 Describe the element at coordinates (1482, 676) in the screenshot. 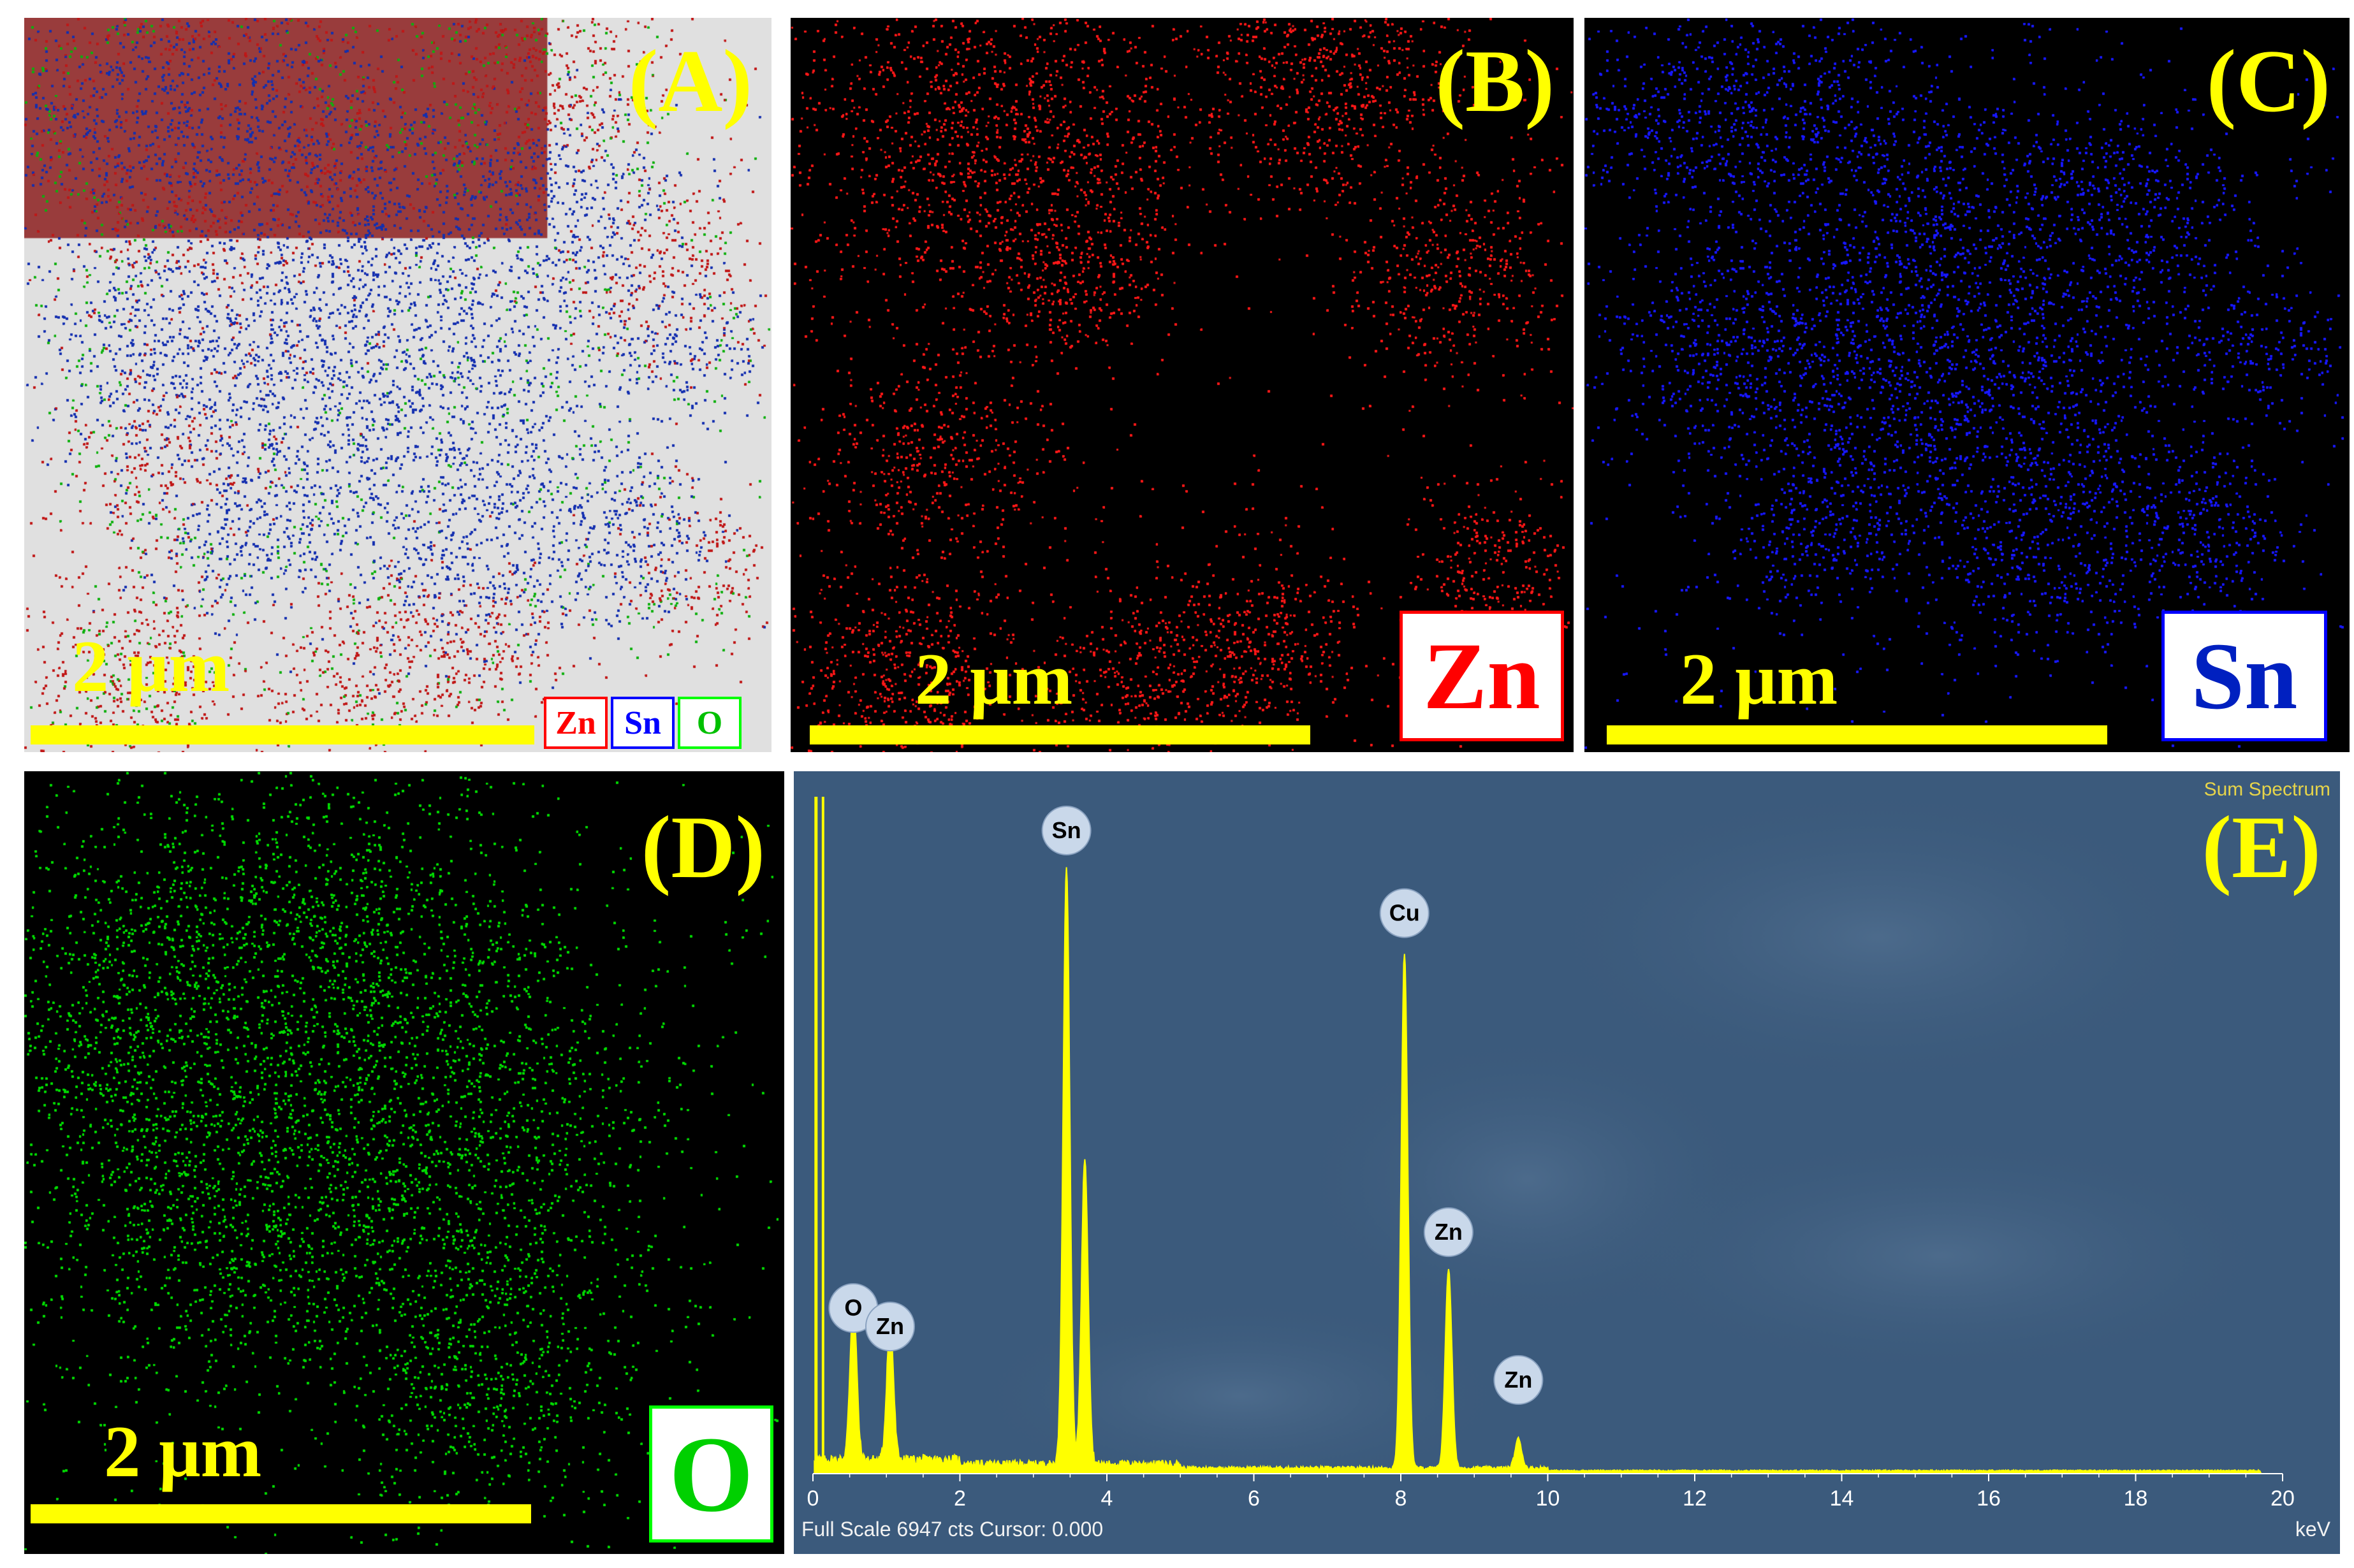

I see `element-box-zn: Zn` at that location.